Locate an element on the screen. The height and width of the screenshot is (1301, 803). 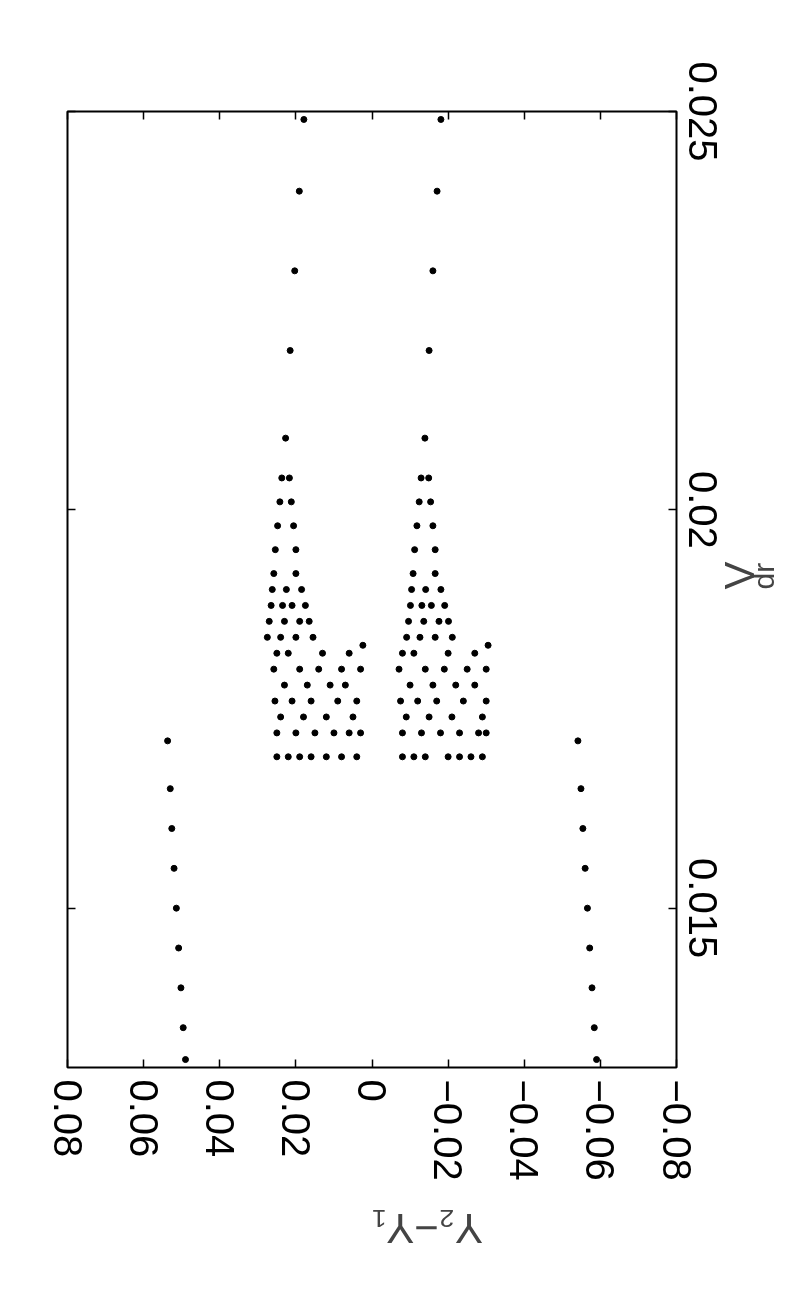
y-tick-label: 0.015 is located at coordinates (702, 908).